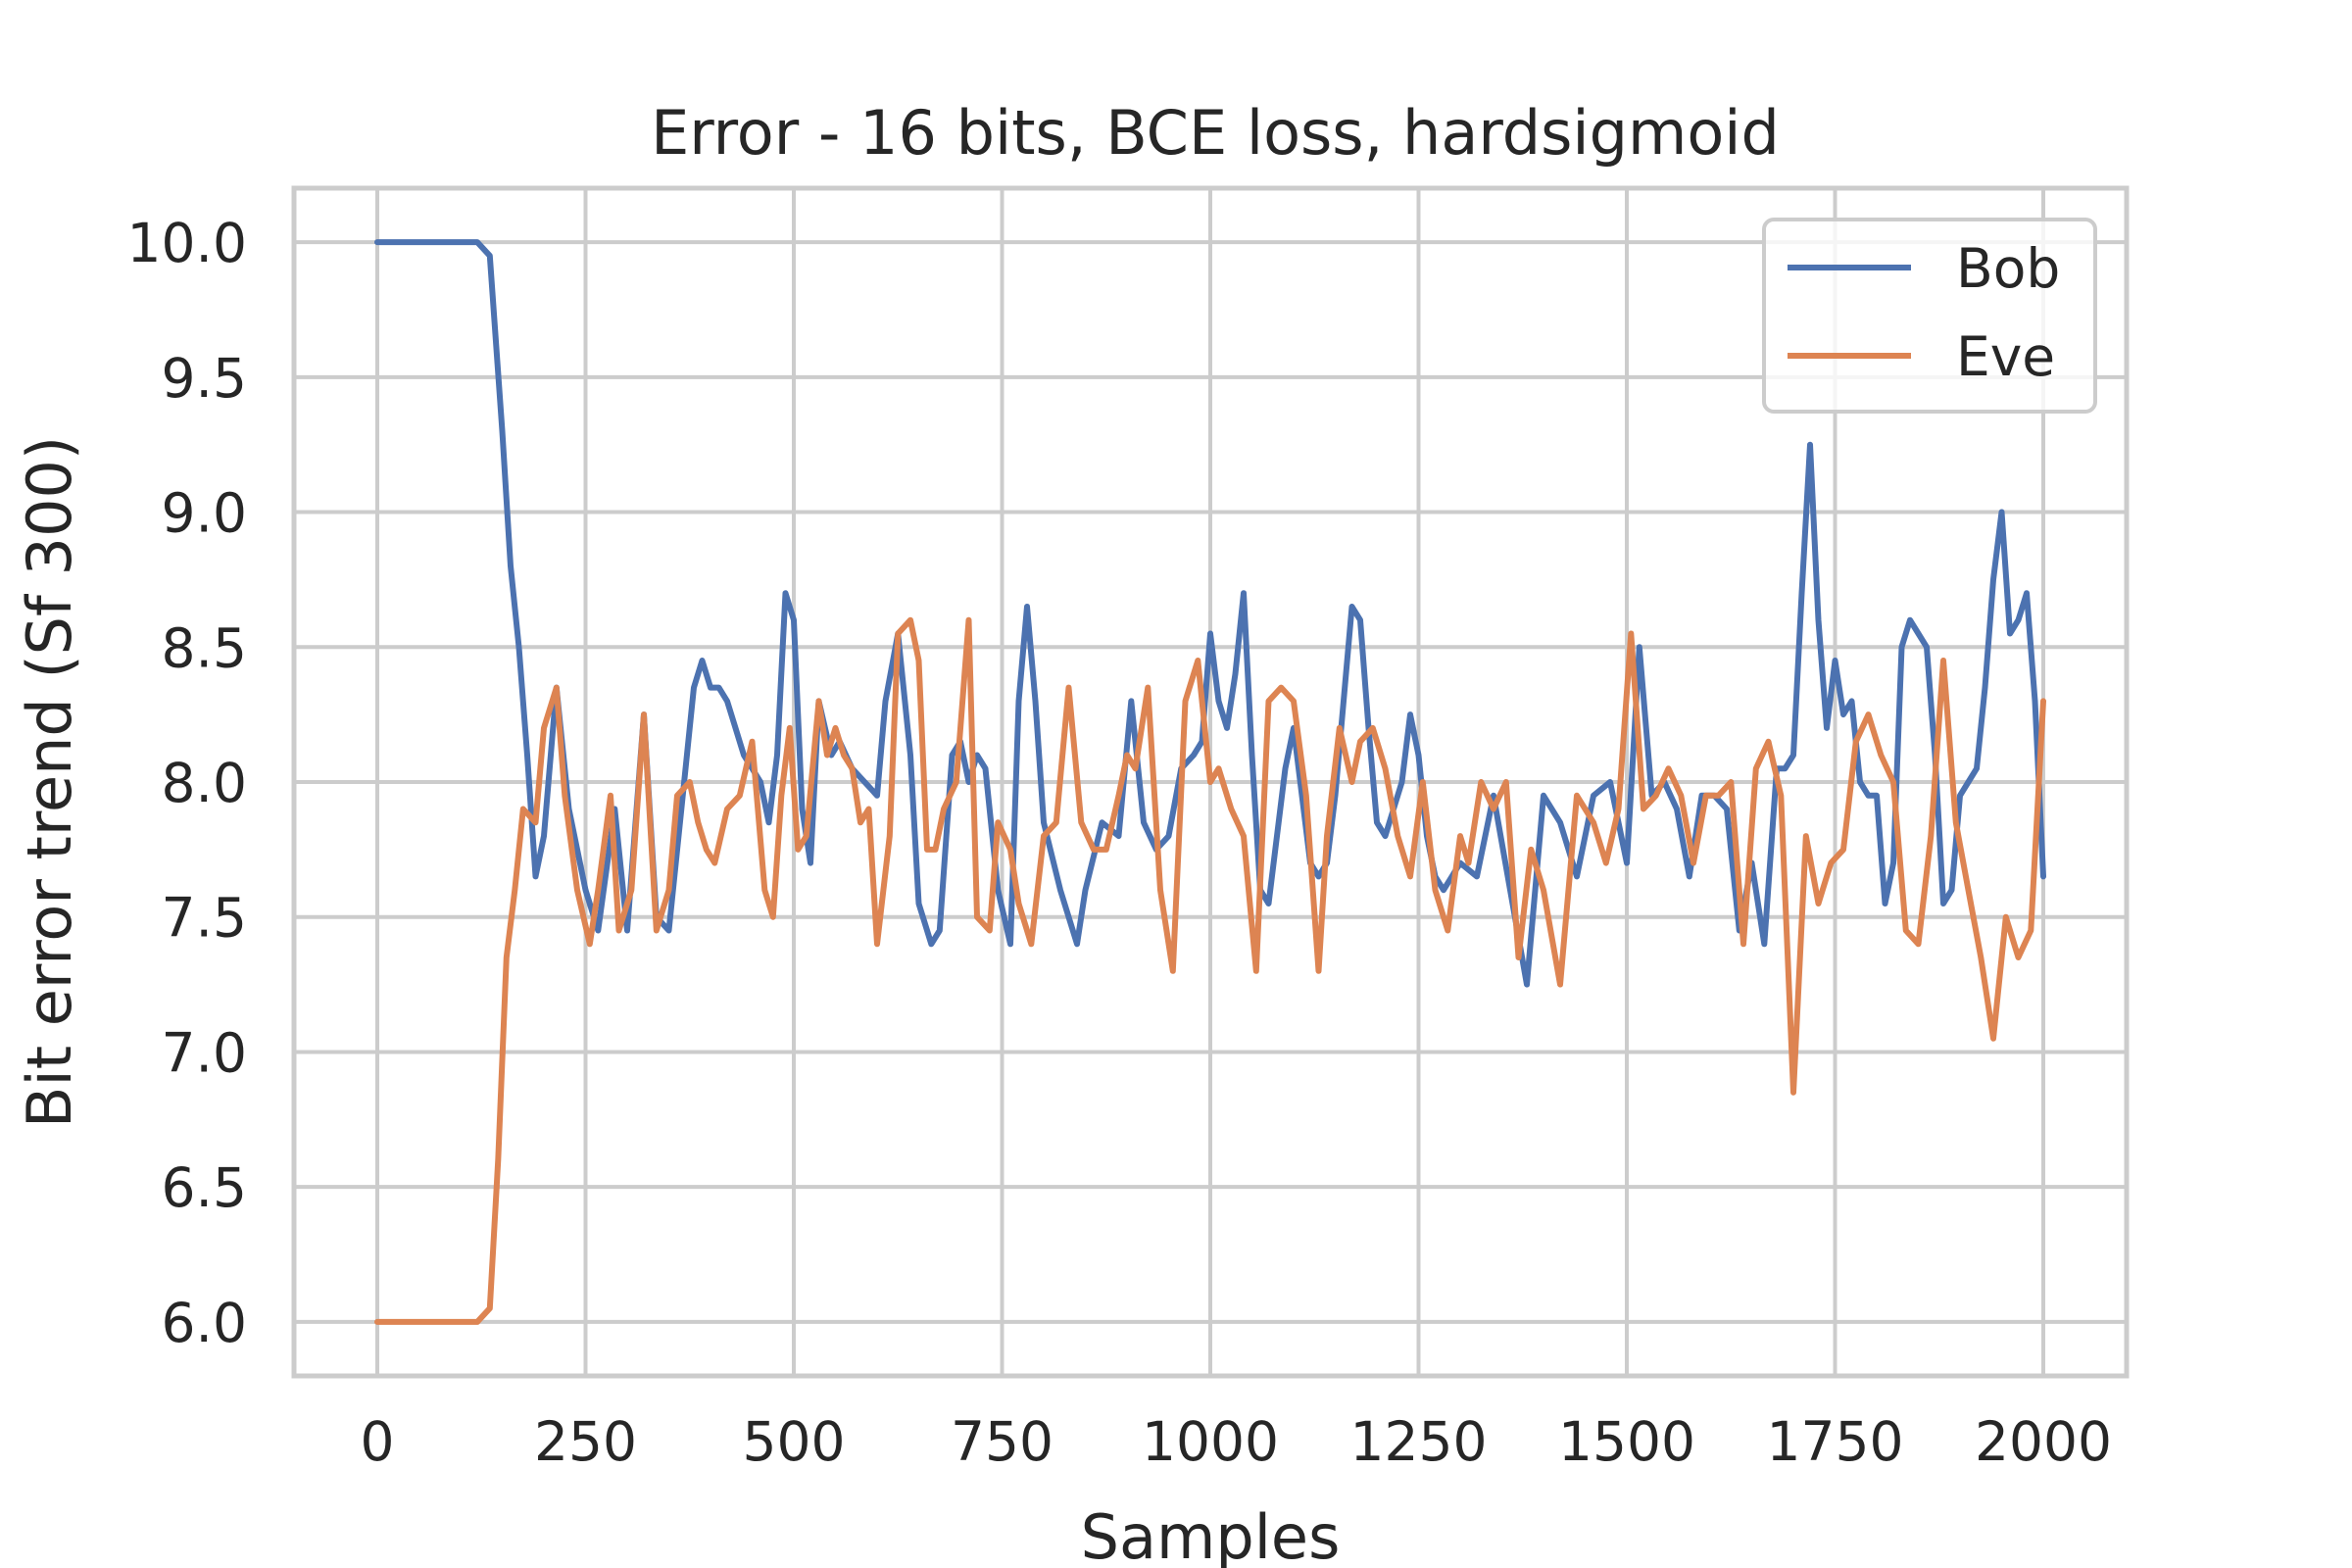 Image resolution: width=2352 pixels, height=1568 pixels. What do you see at coordinates (204, 378) in the screenshot?
I see `y-tick-label: 9.5` at bounding box center [204, 378].